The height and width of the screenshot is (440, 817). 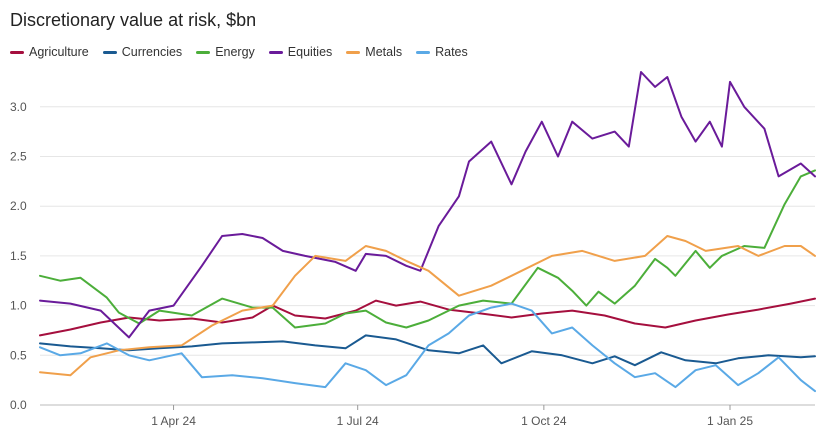 I want to click on chart-title: Discretionary value at risk, $bn, so click(x=133, y=20).